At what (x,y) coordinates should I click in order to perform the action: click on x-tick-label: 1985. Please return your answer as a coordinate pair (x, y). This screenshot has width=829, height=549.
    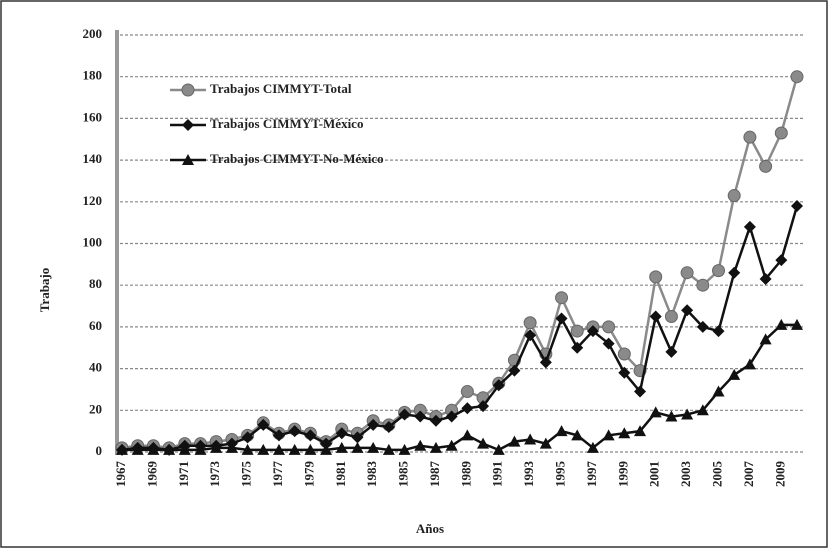
    Looking at the image, I should click on (403, 474).